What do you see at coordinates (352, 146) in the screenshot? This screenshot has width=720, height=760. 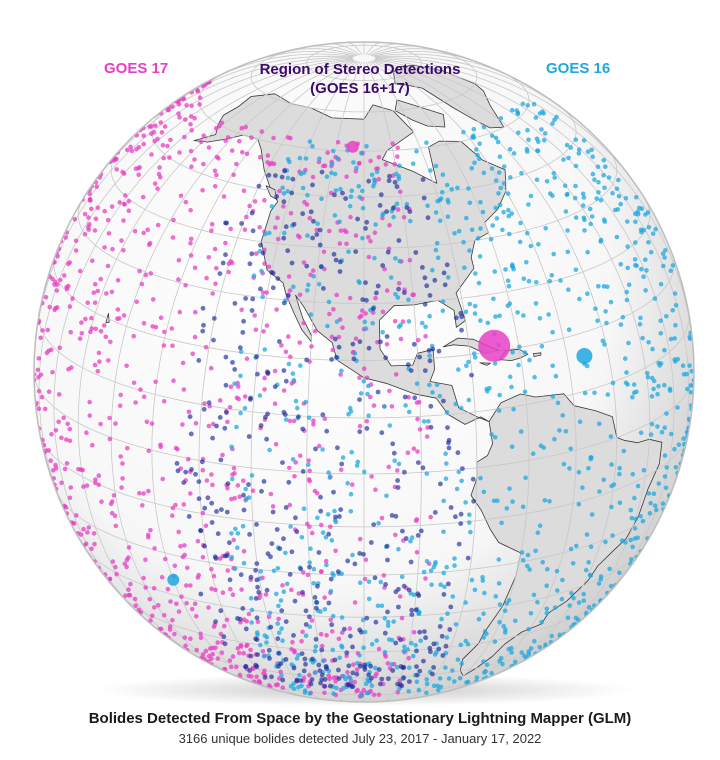 I see `notable-bolide-goes17` at bounding box center [352, 146].